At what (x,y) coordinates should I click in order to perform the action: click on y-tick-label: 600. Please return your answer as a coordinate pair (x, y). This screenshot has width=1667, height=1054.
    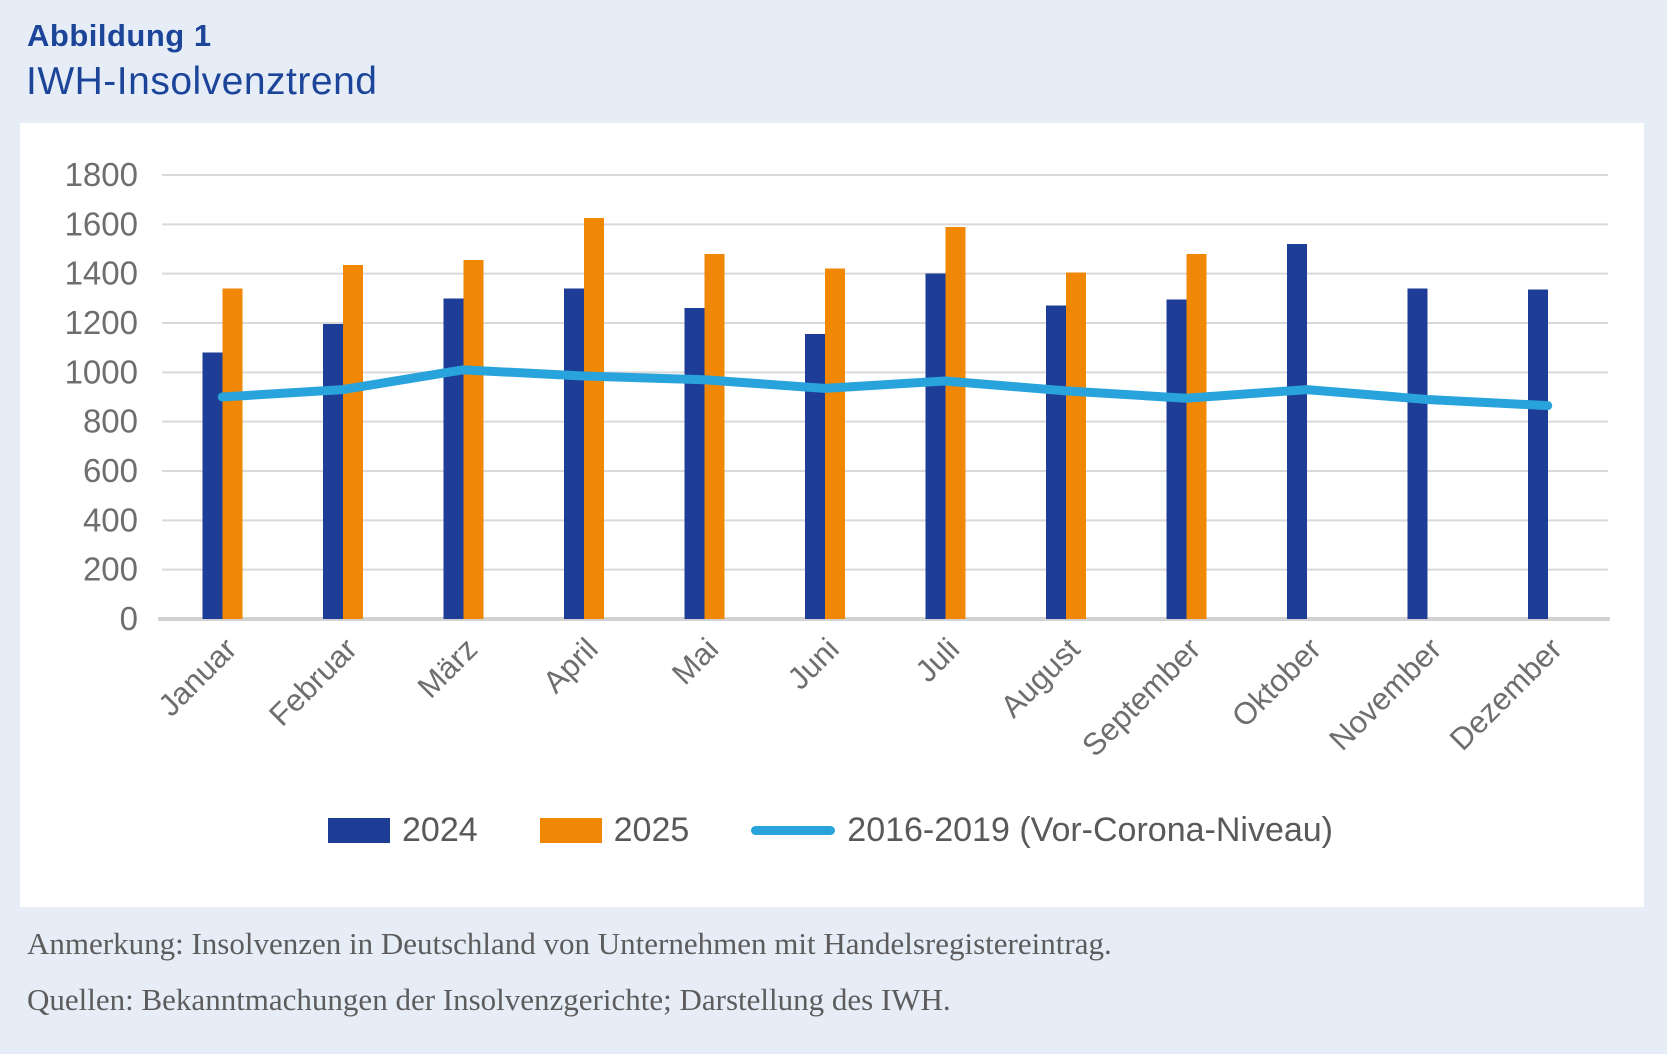
    Looking at the image, I should click on (110, 470).